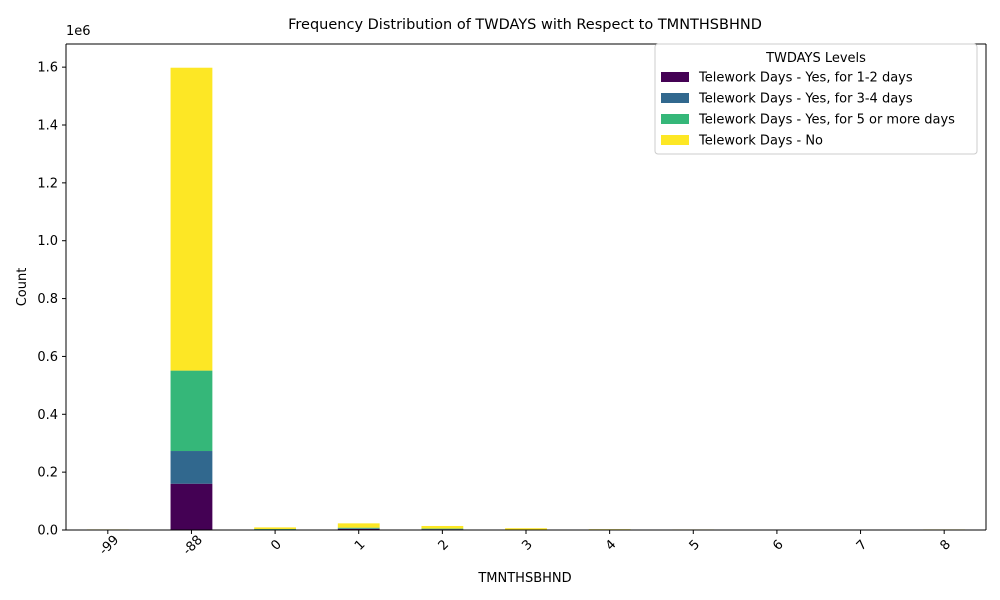  I want to click on x-tick-label-8: 8, so click(945, 545).